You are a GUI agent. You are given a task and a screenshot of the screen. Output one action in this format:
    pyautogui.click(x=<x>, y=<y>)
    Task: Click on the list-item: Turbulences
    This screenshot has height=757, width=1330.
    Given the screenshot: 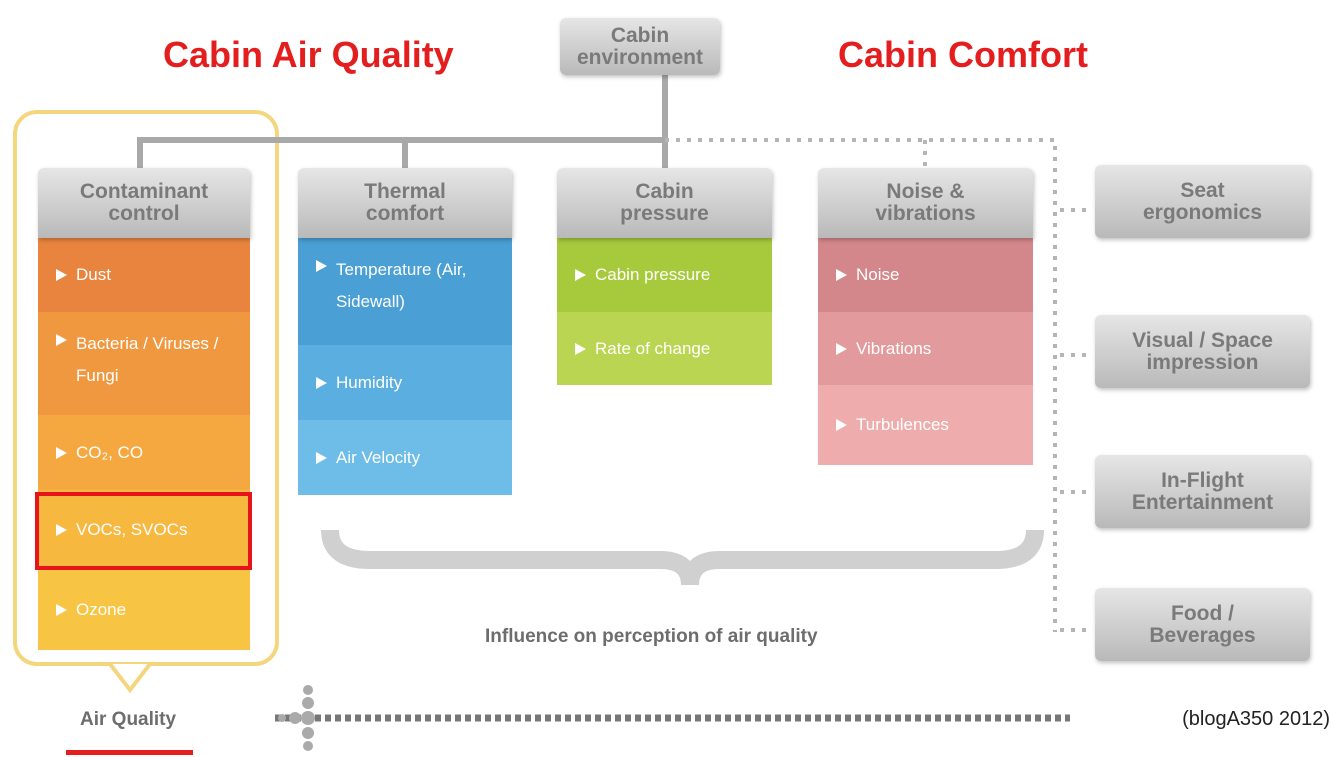 What is the action you would take?
    pyautogui.click(x=925, y=425)
    